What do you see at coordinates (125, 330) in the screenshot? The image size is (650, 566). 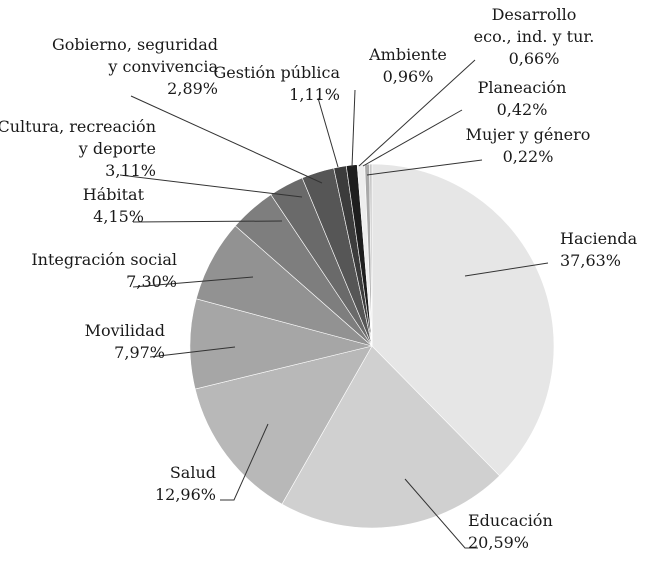 I see `slice-category-label: Movilidad` at bounding box center [125, 330].